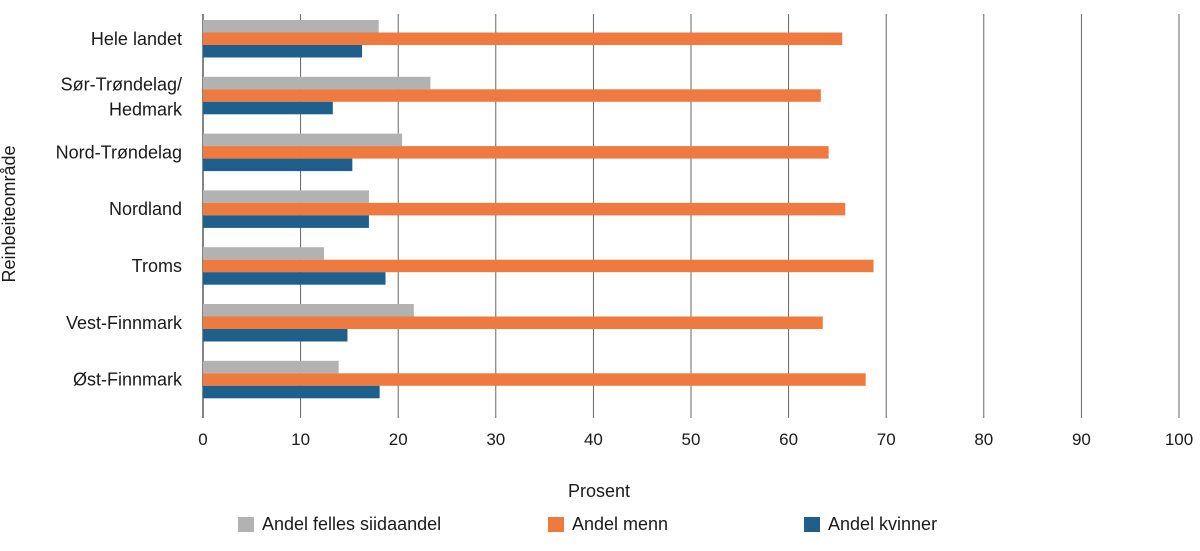 The height and width of the screenshot is (551, 1200). I want to click on category-label: Nord-Trøndelag, so click(119, 152).